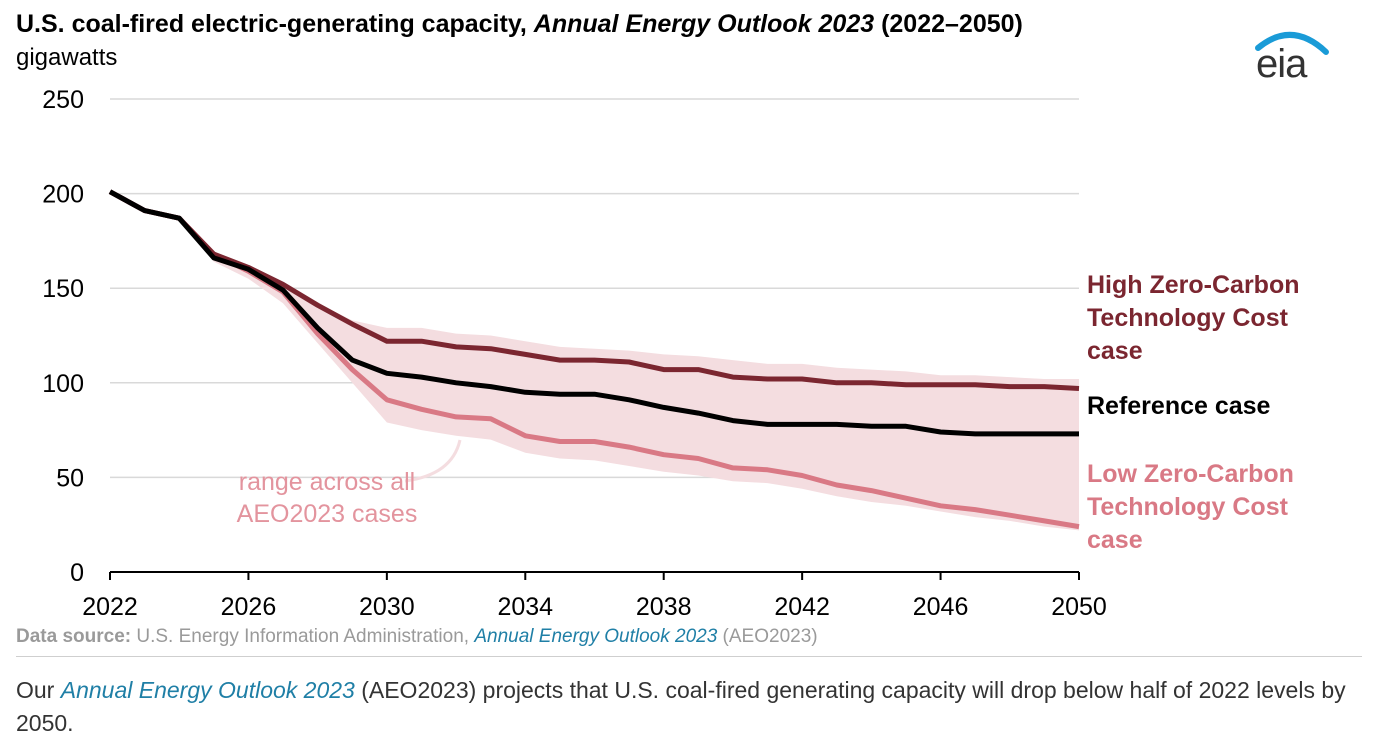 The image size is (1378, 746). I want to click on data-source-label: Data source:, so click(74, 636).